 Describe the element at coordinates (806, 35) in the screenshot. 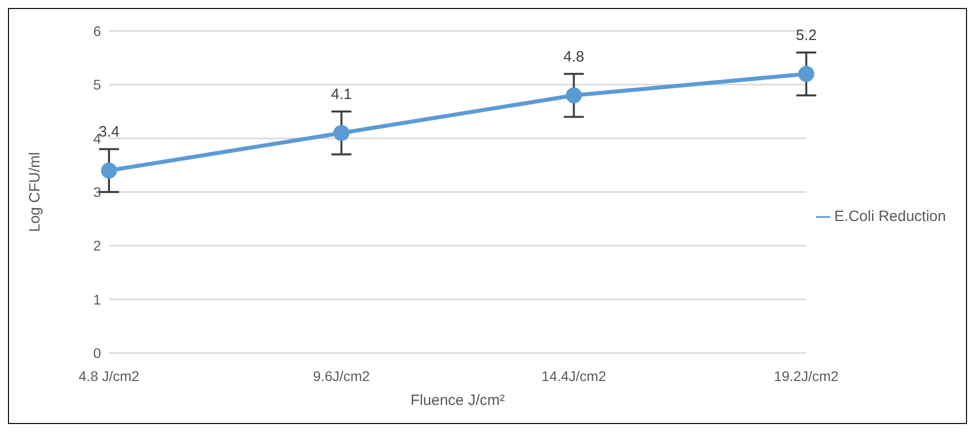

I see `data-label: 5.2` at that location.